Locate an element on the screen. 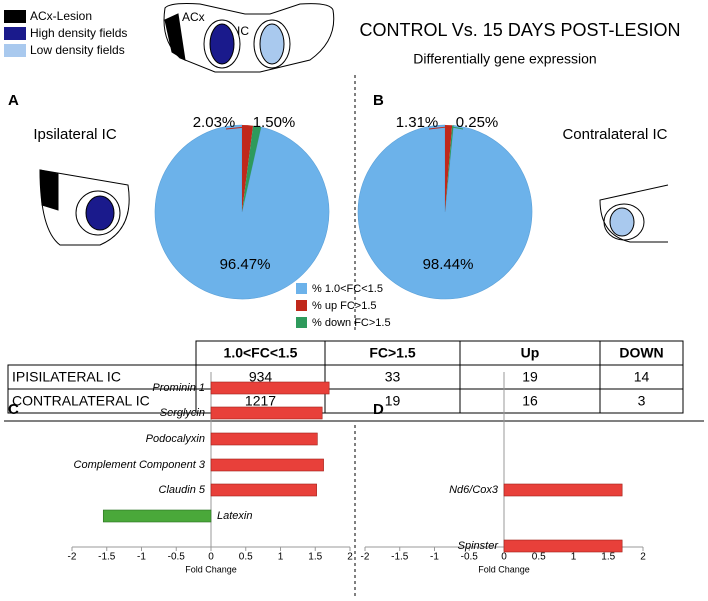 Image resolution: width=708 pixels, height=601 pixels. side-label: Ipsilateral IC is located at coordinates (75, 134).